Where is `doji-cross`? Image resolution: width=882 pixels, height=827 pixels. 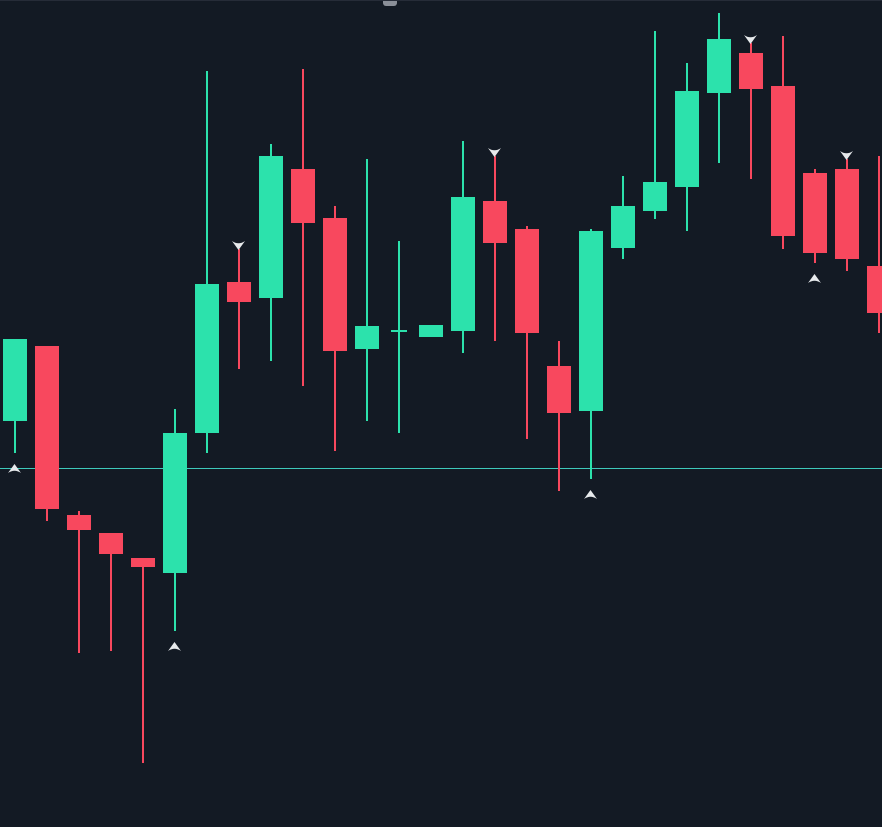
doji-cross is located at coordinates (399, 331).